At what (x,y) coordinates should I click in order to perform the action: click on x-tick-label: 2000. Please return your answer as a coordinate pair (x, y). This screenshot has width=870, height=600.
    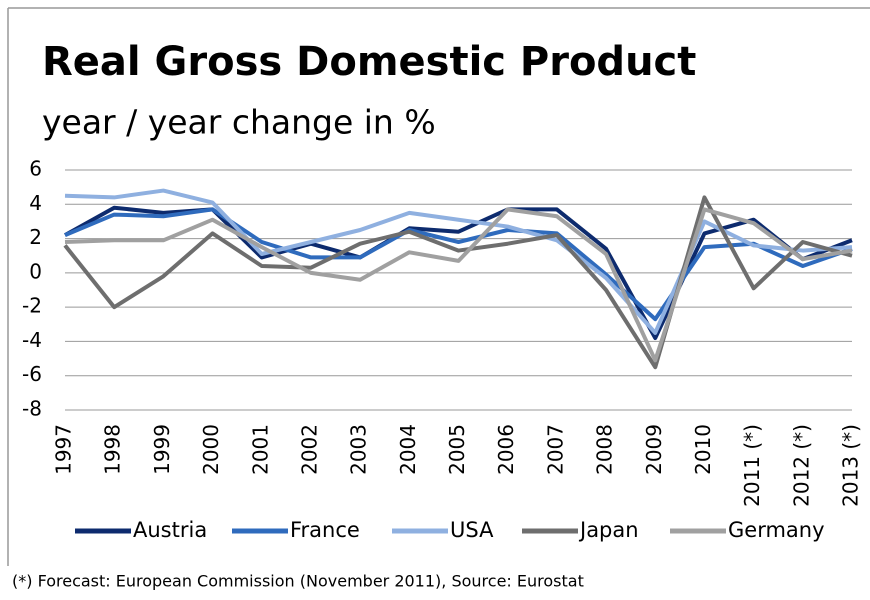
    Looking at the image, I should click on (211, 449).